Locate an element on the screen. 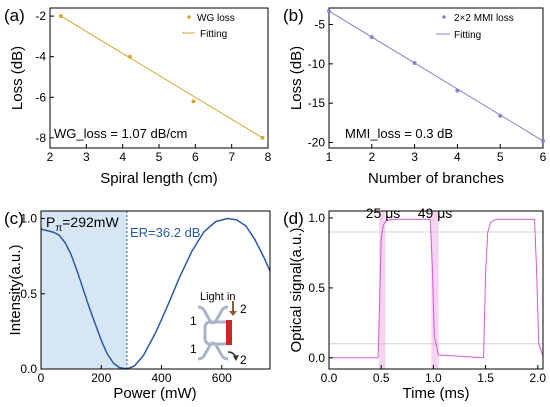 The width and height of the screenshot is (550, 407). annotation-er: ER=36.2 dB is located at coordinates (165, 232).